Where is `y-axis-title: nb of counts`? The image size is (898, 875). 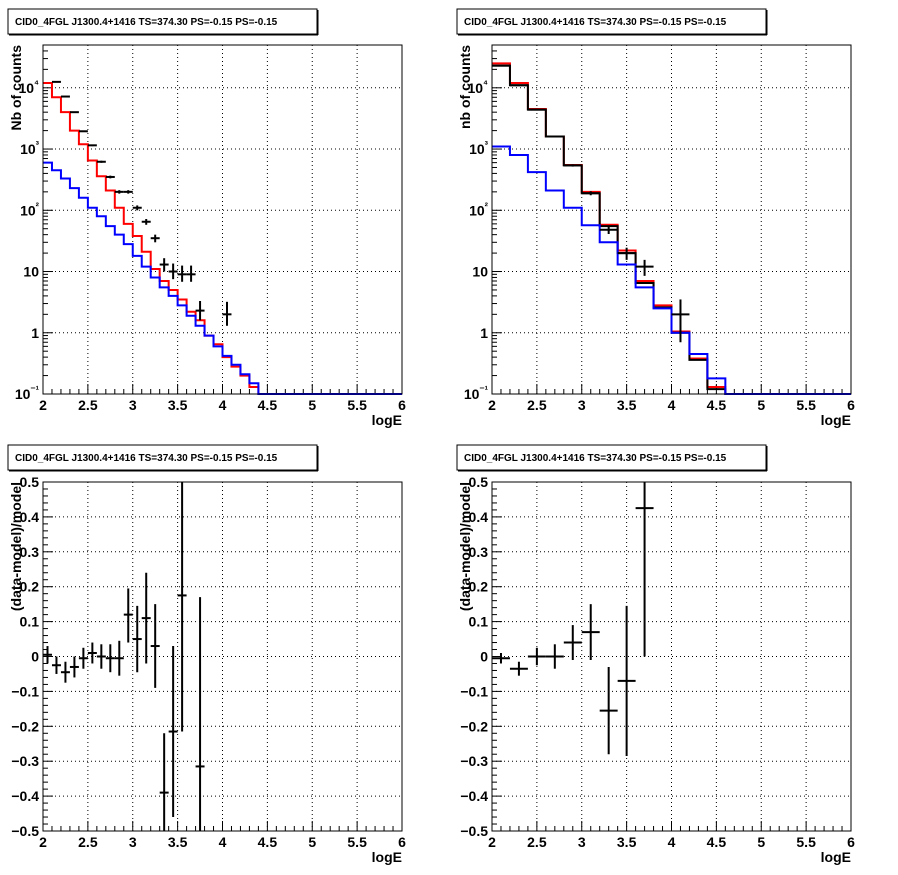
y-axis-title: nb of counts is located at coordinates (465, 87).